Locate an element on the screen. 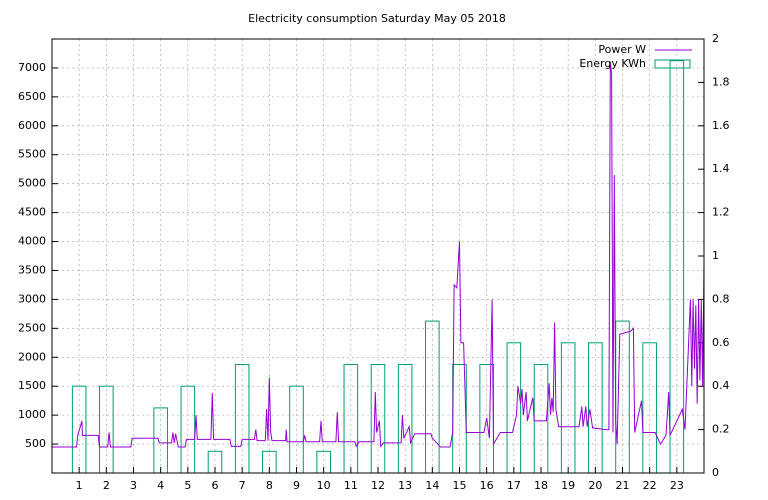 The image size is (768, 500). y-tick-label: 4000 is located at coordinates (32, 241).